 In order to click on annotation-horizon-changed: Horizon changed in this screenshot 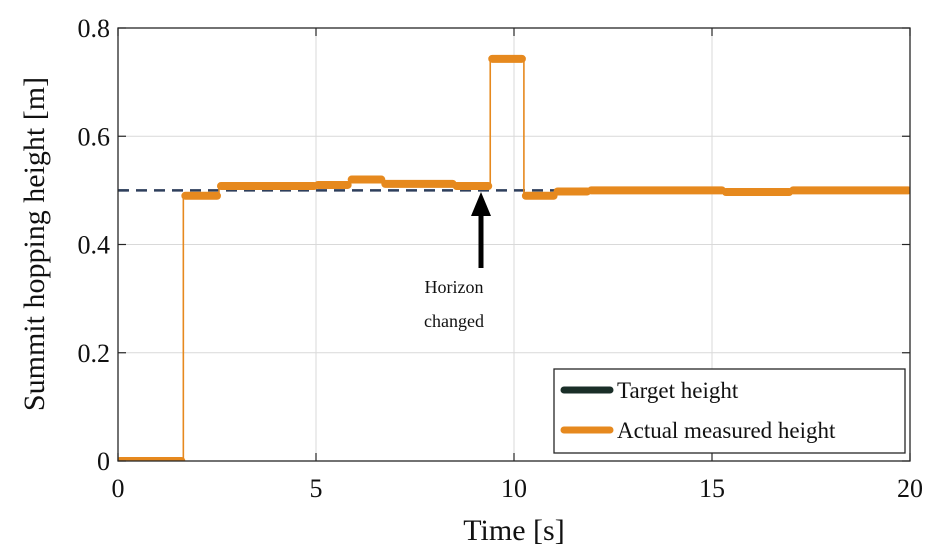, I will do `click(457, 261)`.